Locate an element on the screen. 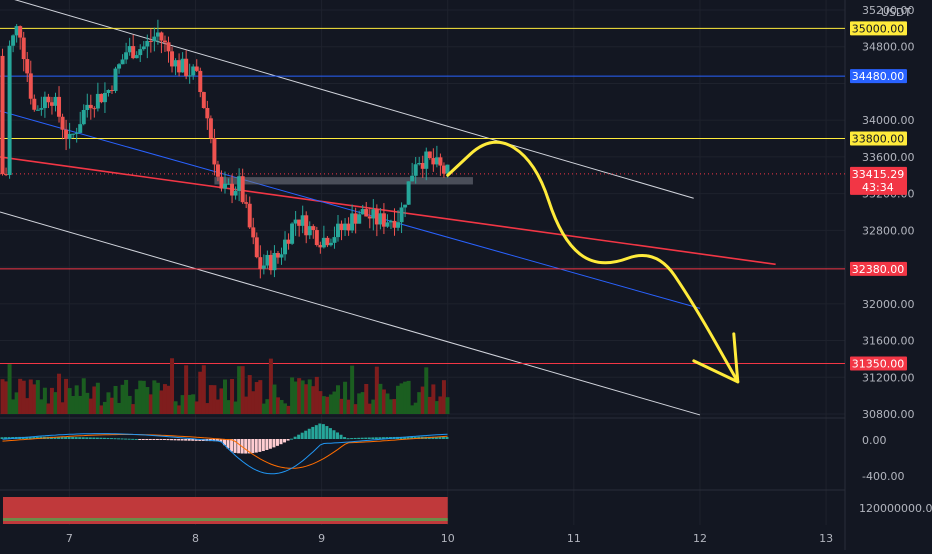  price-tick-label: 34000.00 is located at coordinates (888, 120).